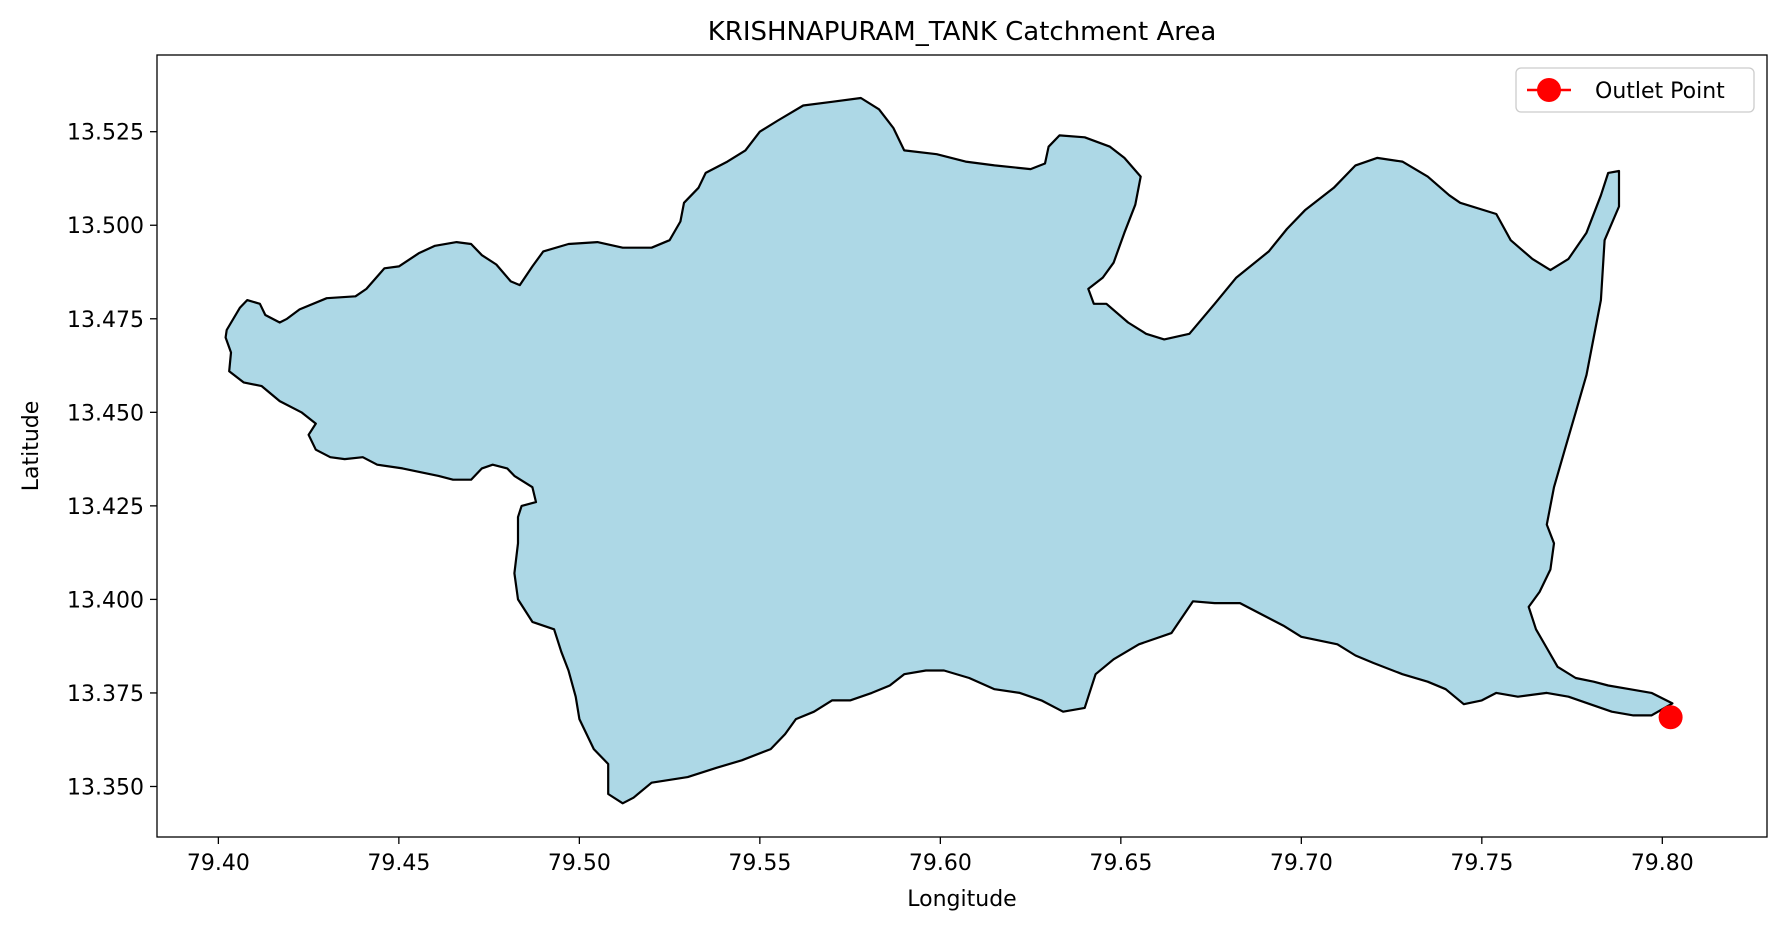 The image size is (1781, 927). I want to click on y-tick-label: 13.425, so click(105, 507).